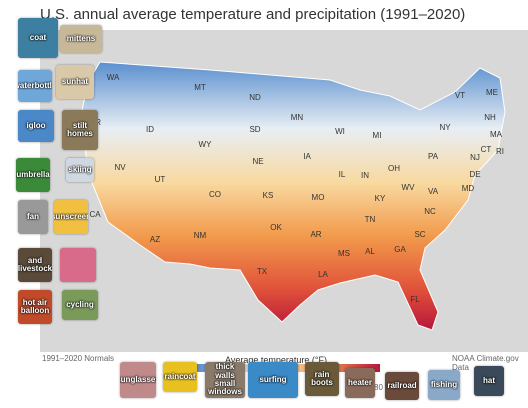  I want to click on state-label: SD, so click(254, 129).